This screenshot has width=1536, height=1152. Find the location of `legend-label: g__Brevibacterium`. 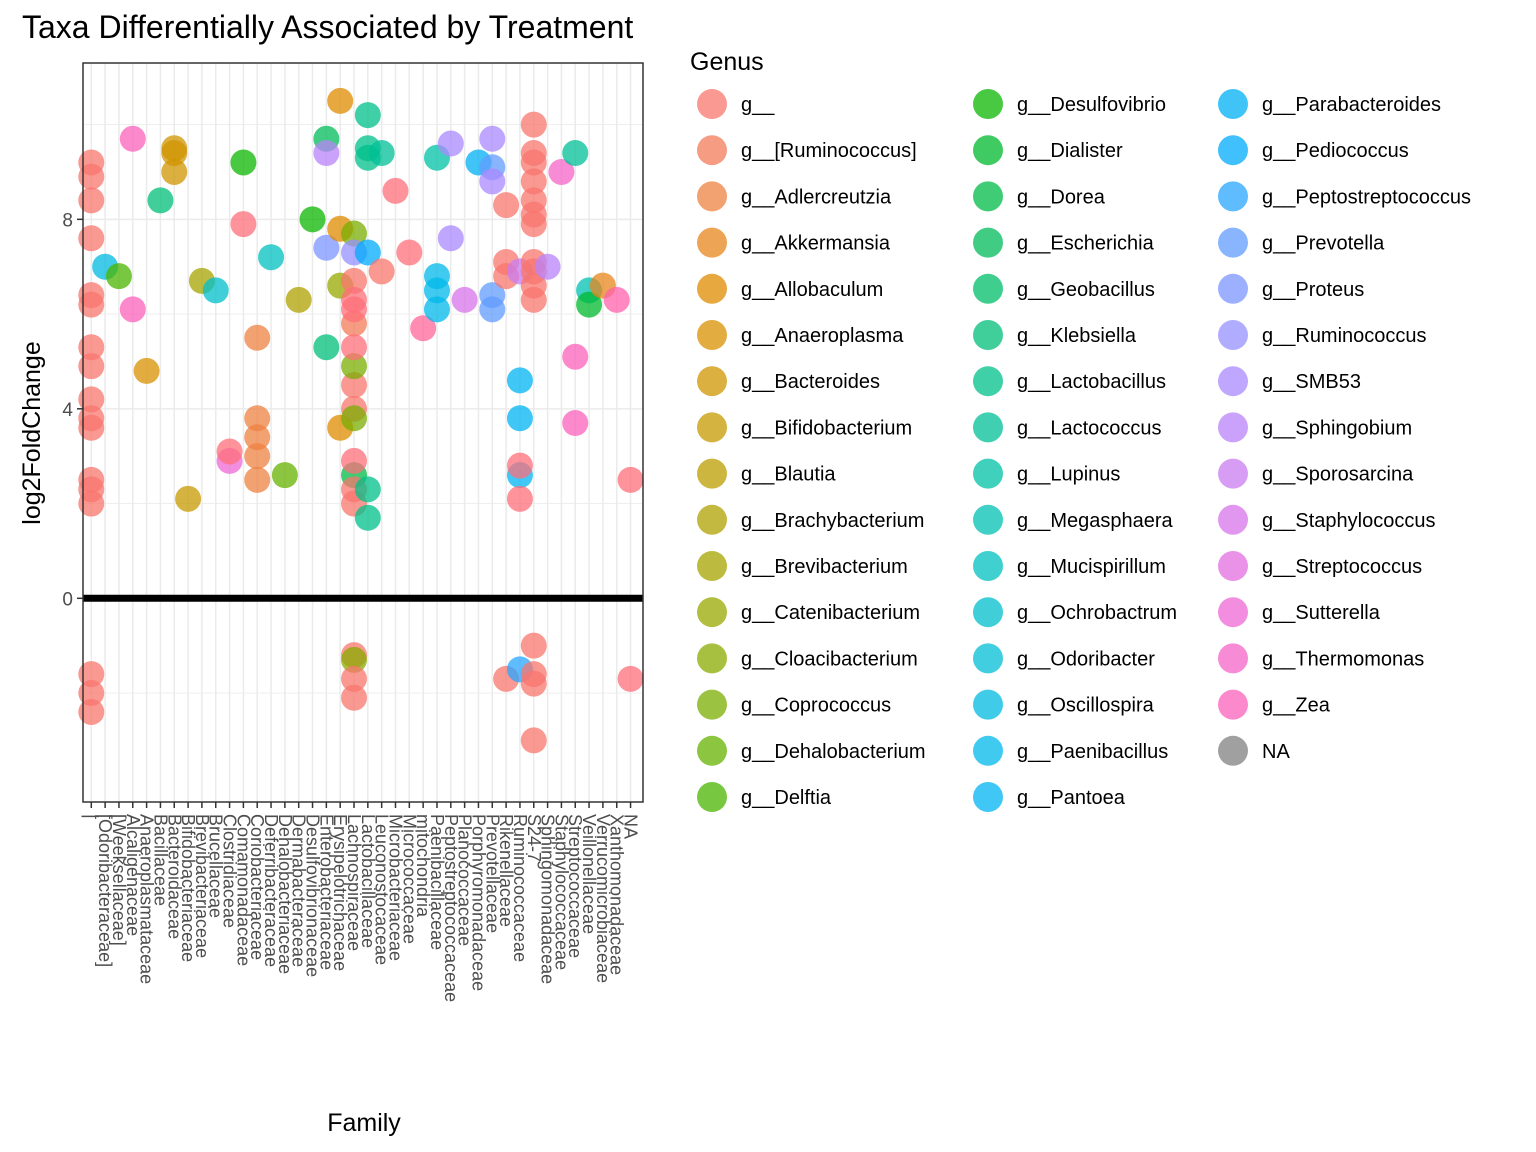

legend-label: g__Brevibacterium is located at coordinates (824, 567).